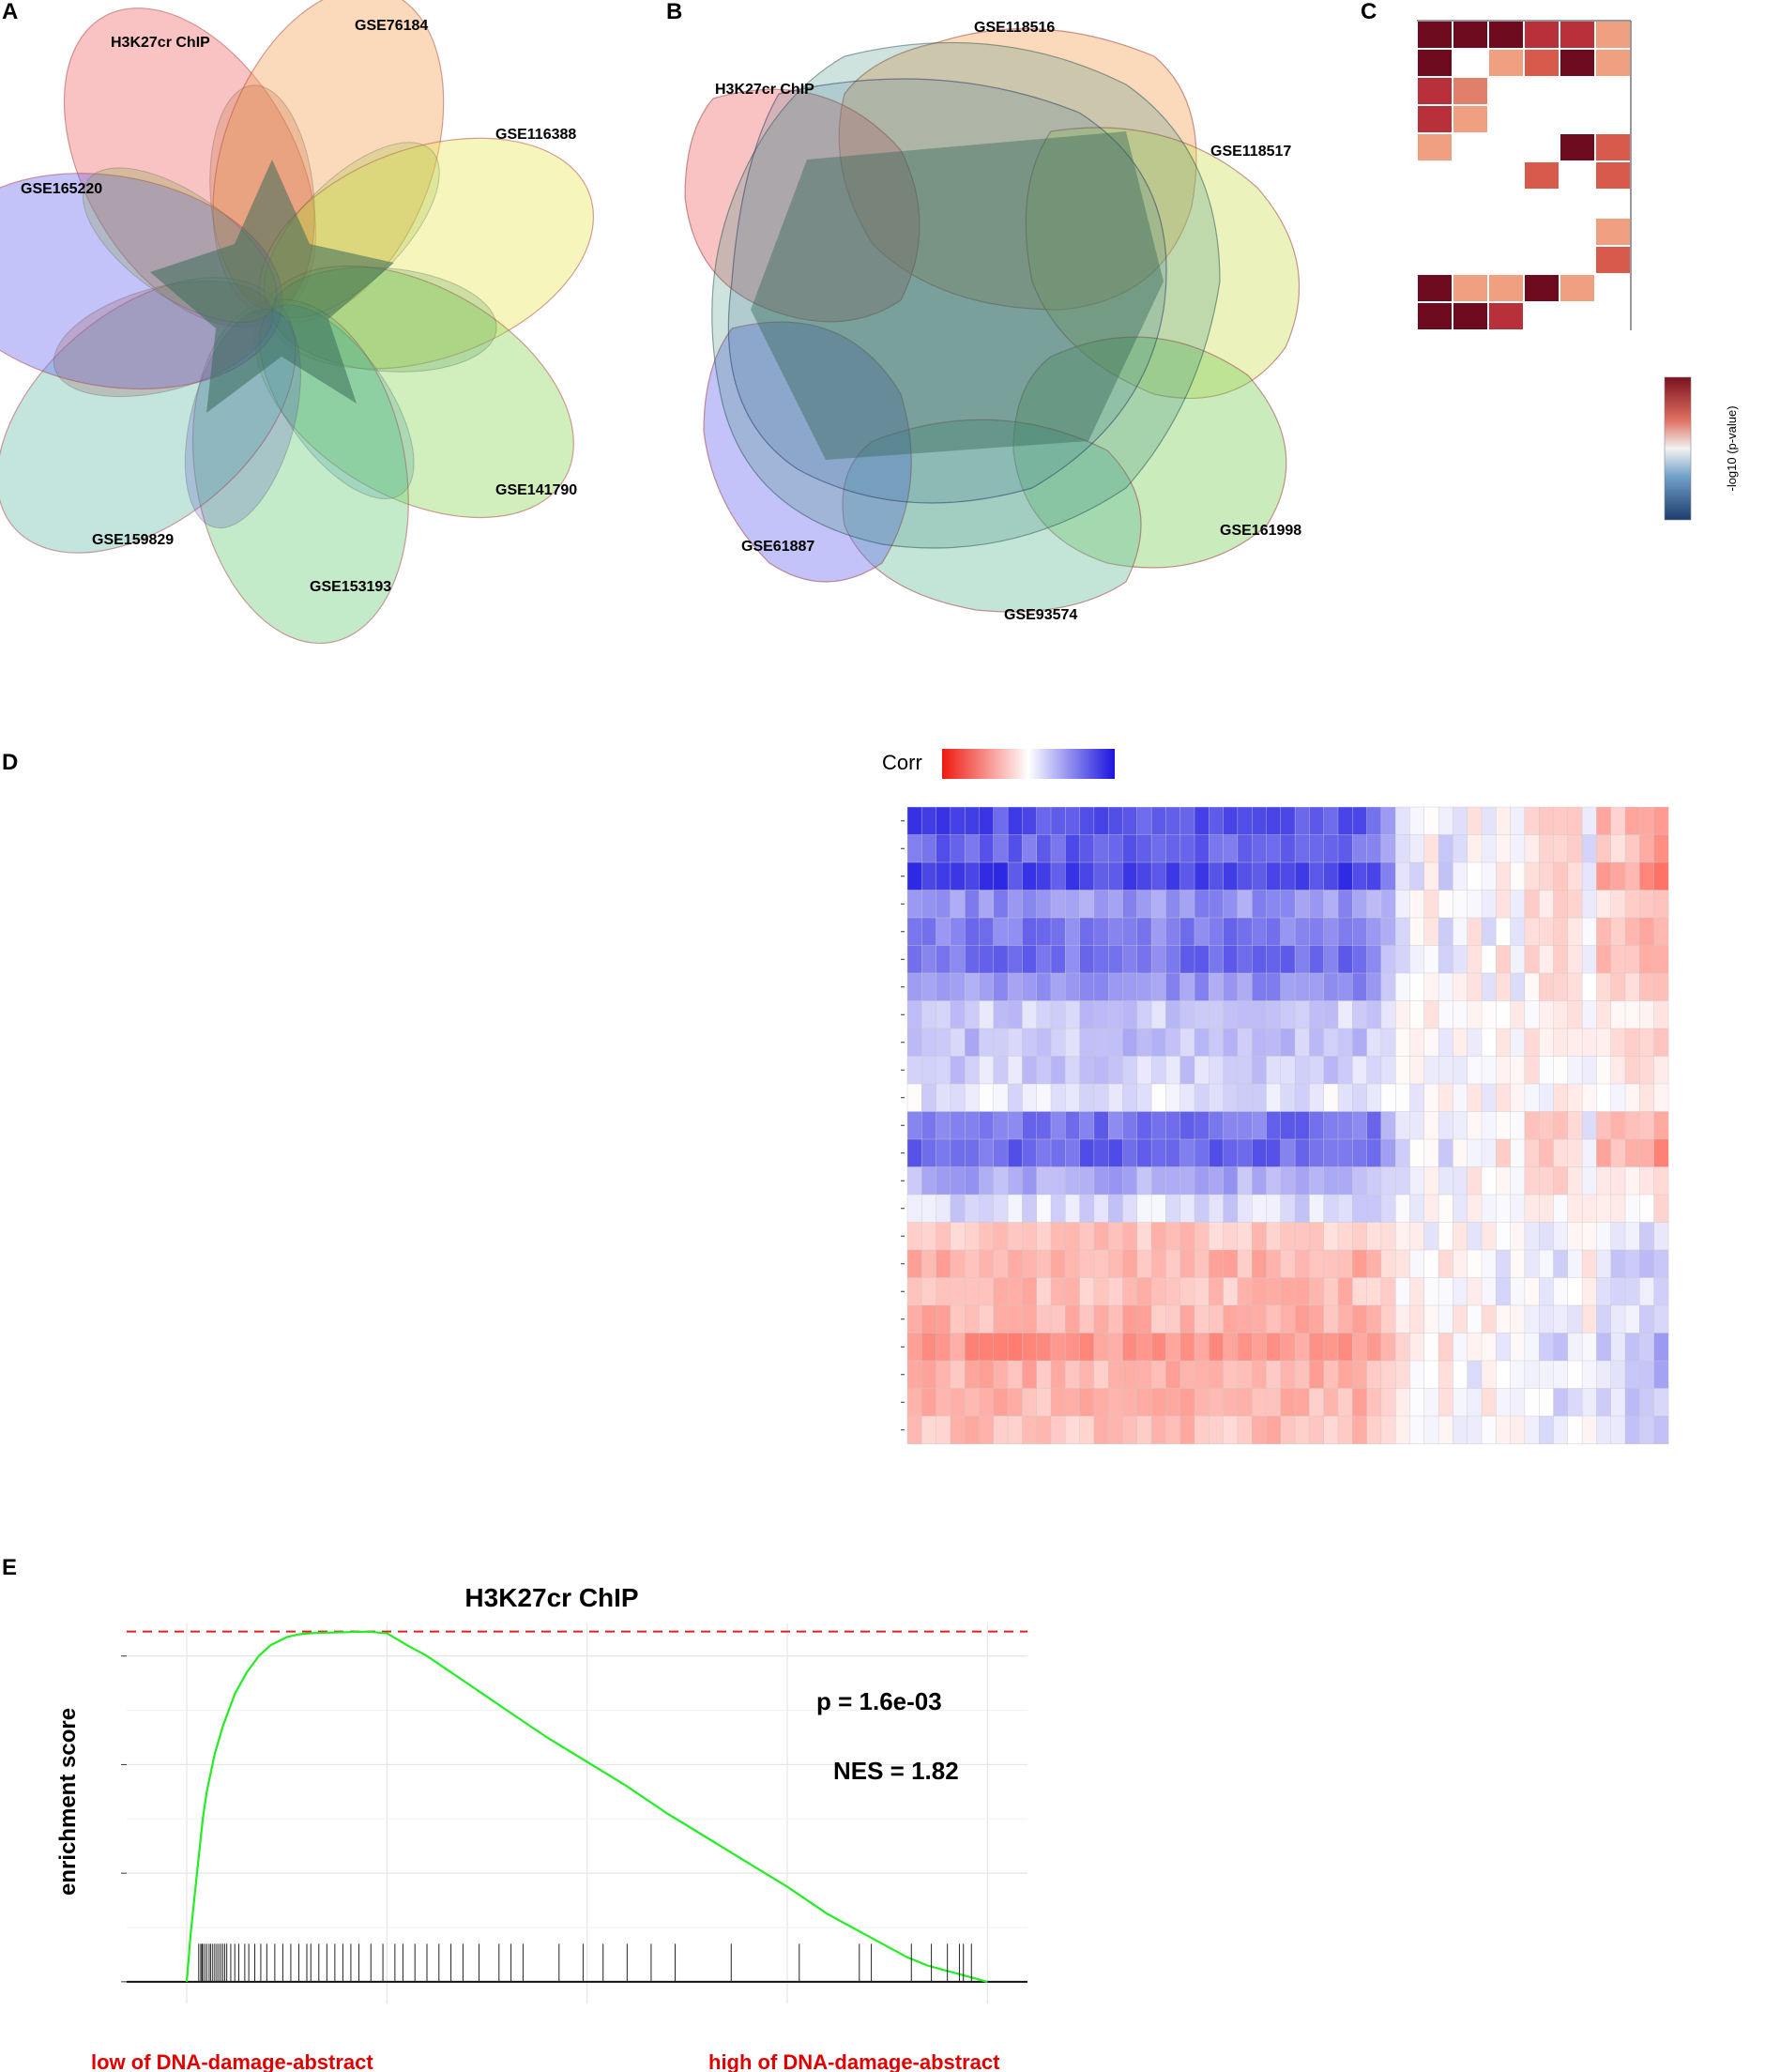 The width and height of the screenshot is (1765, 2072). What do you see at coordinates (232, 2061) in the screenshot?
I see `e-xlabel-low: low of DNA-damage-abstract` at bounding box center [232, 2061].